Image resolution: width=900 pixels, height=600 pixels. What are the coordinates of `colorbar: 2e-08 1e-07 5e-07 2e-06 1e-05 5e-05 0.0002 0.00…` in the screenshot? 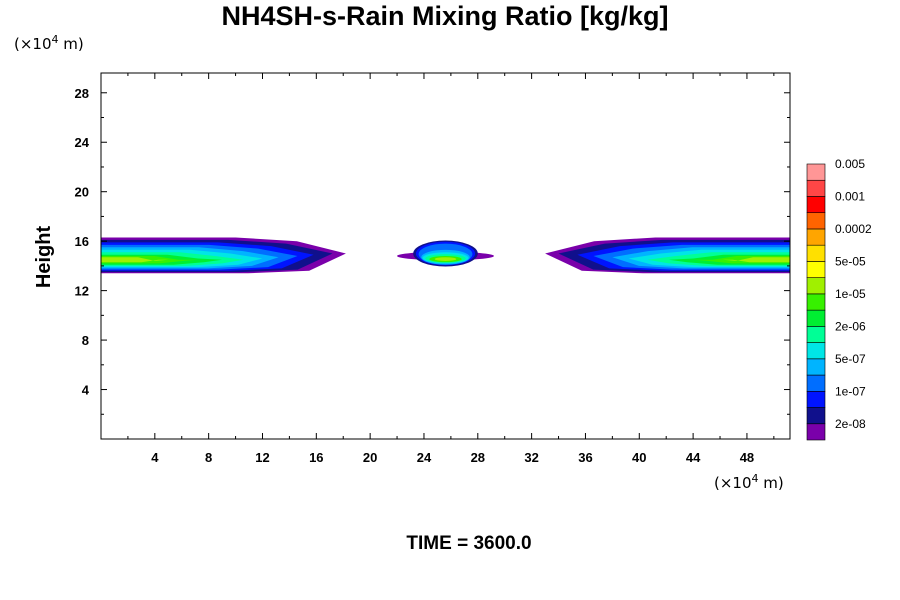 It's located at (839, 299).